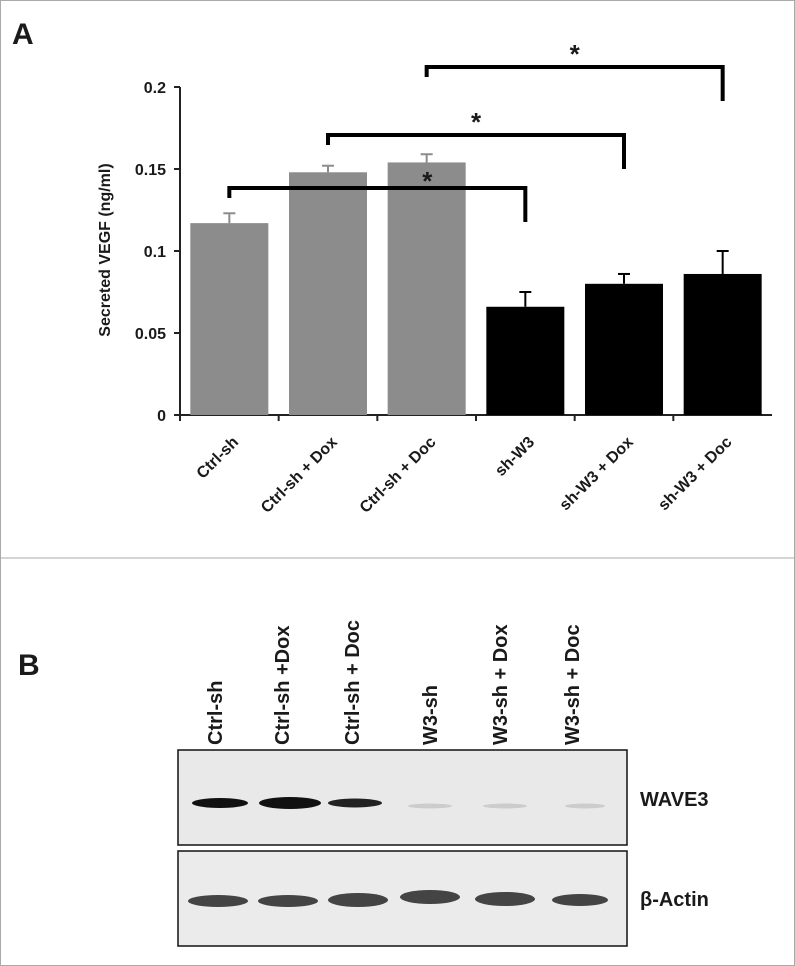 This screenshot has width=795, height=966. What do you see at coordinates (353, 682) in the screenshot?
I see `lane-label: Ctrl-sh + Doc` at bounding box center [353, 682].